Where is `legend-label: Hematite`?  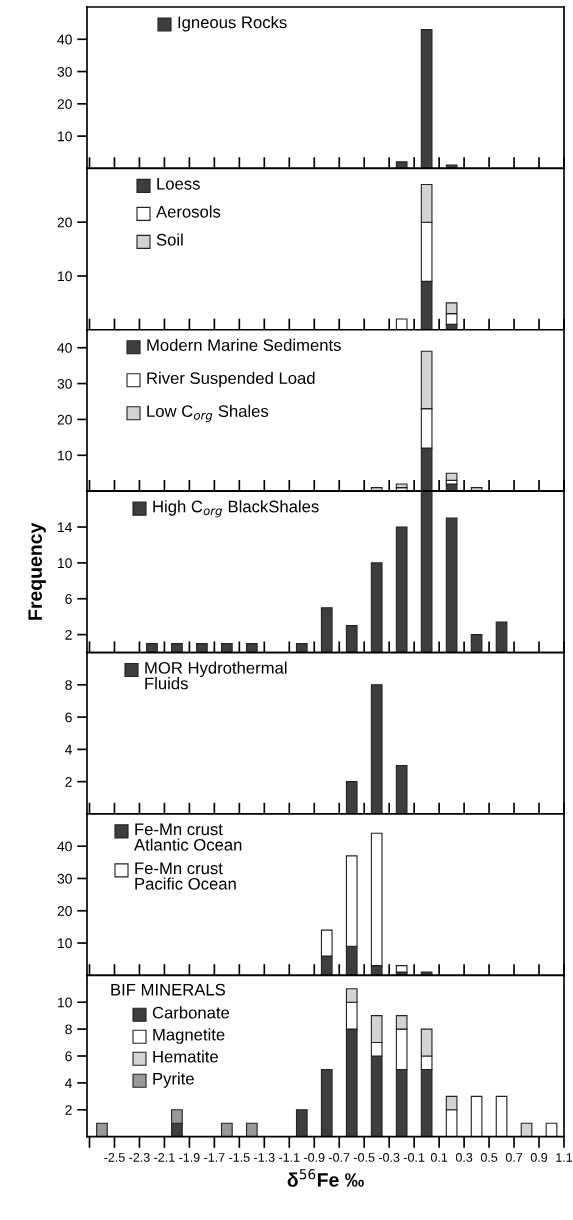 legend-label: Hematite is located at coordinates (185, 1056).